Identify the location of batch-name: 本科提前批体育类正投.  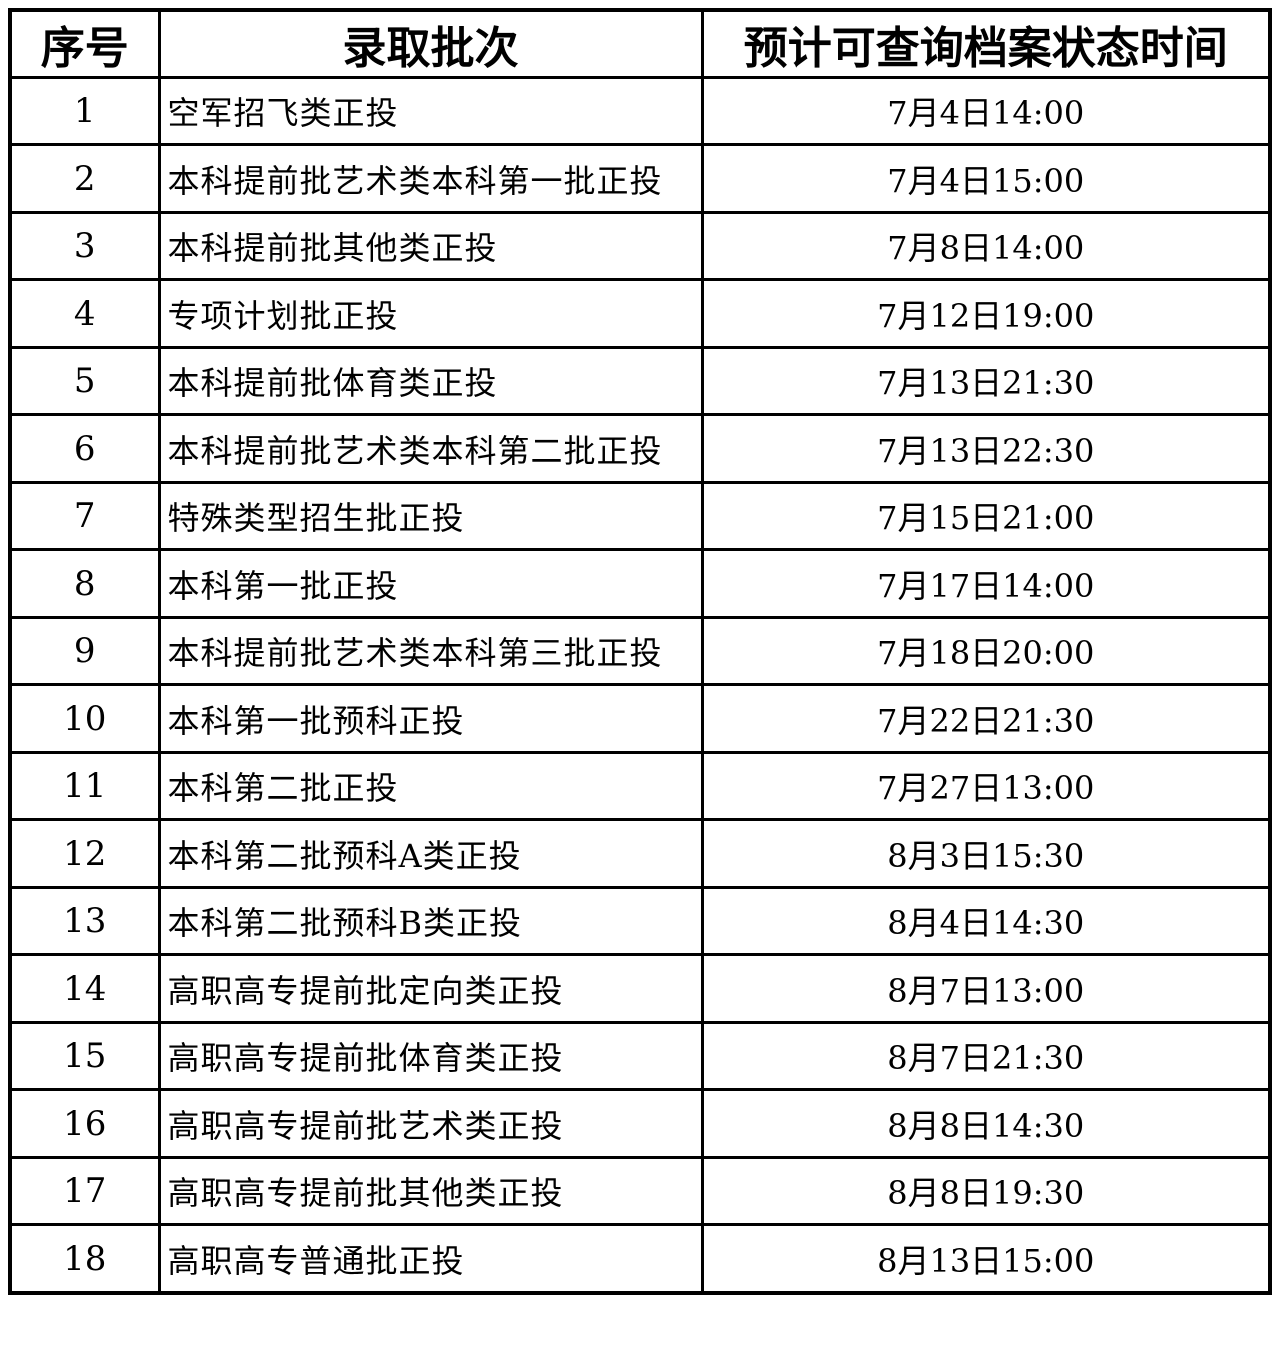
(430, 381).